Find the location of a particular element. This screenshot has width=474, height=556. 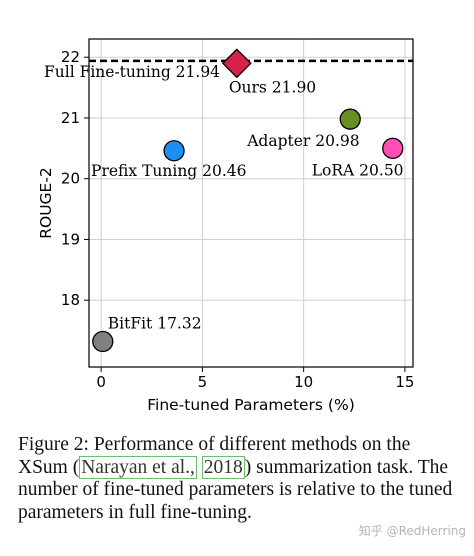

y-tick-label: 20 is located at coordinates (70, 179).